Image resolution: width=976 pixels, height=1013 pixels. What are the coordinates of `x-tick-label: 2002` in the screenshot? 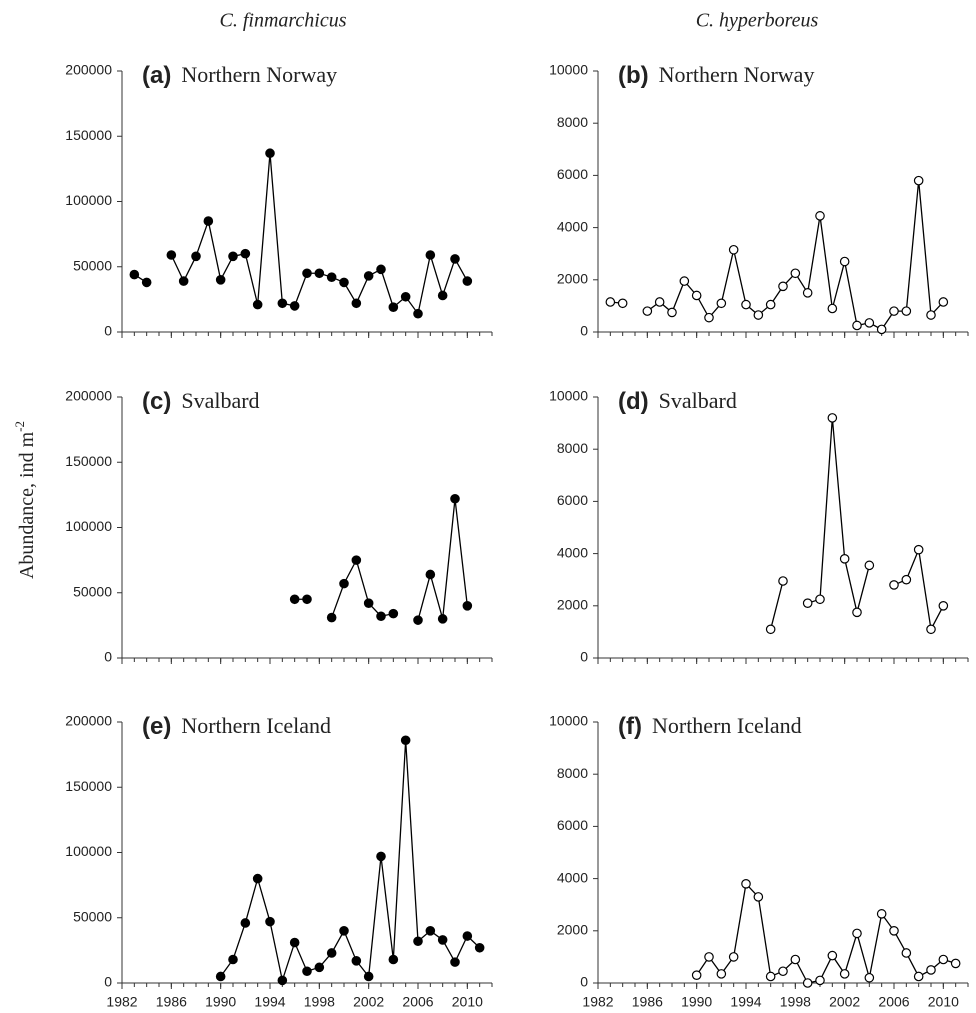 It's located at (368, 1002).